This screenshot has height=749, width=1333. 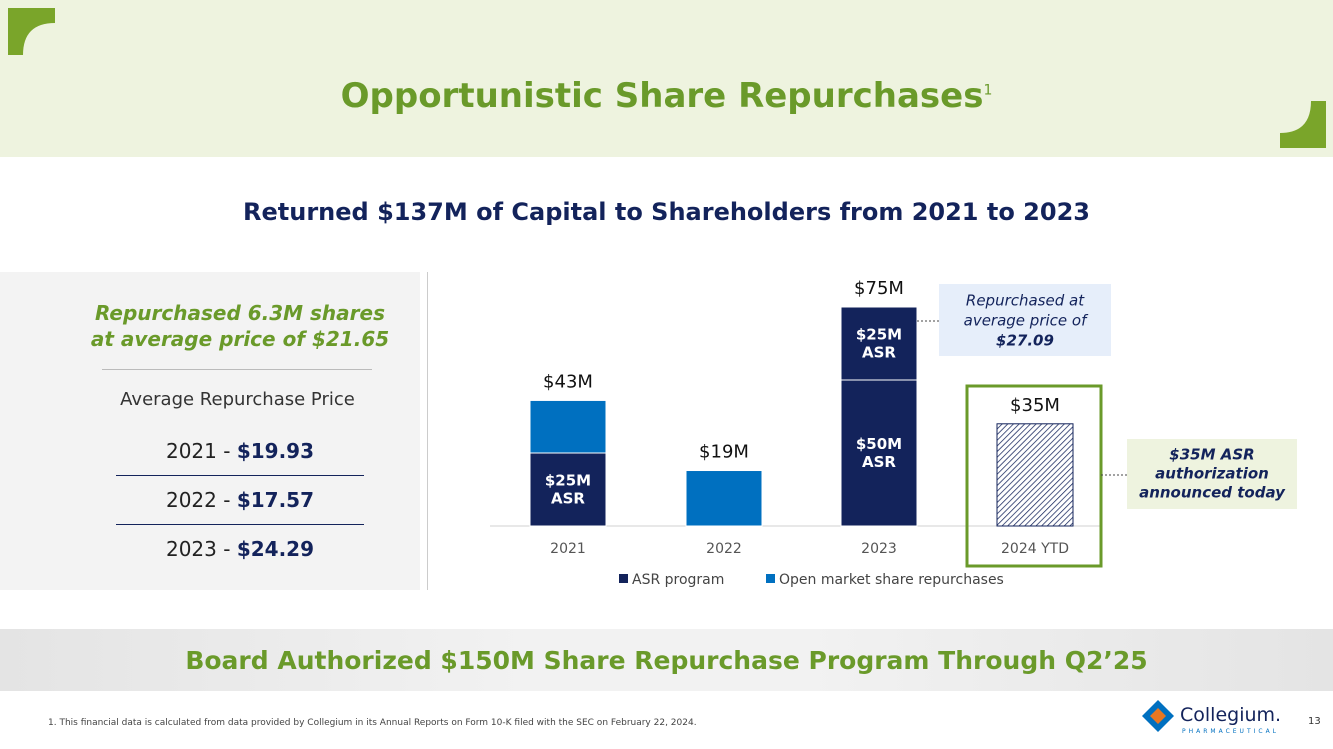 What do you see at coordinates (1035, 405) in the screenshot?
I see `total-label: $35M` at bounding box center [1035, 405].